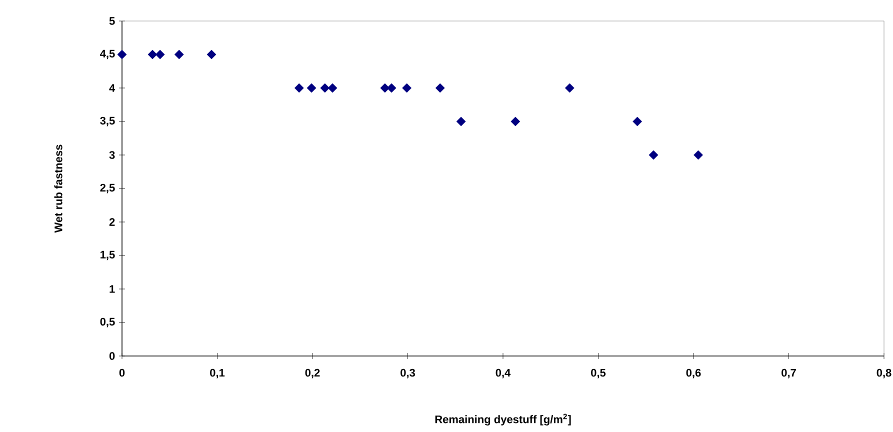 Image resolution: width=893 pixels, height=432 pixels. What do you see at coordinates (884, 373) in the screenshot?
I see `x-tick-label: 0,8` at bounding box center [884, 373].